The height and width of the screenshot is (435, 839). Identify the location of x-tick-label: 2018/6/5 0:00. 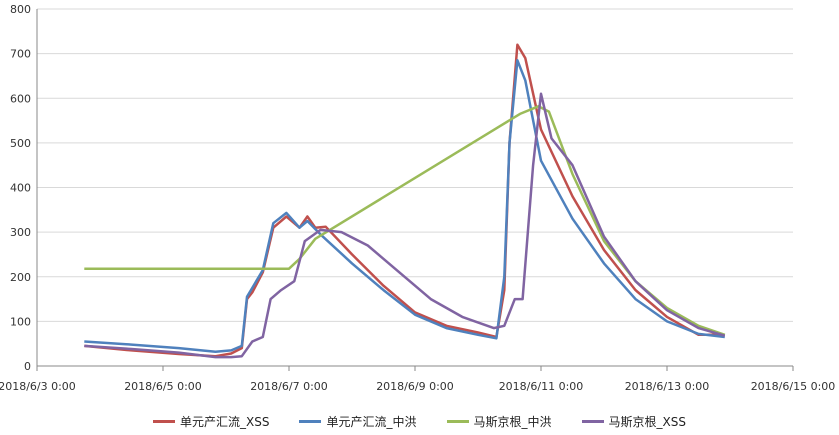
(163, 386).